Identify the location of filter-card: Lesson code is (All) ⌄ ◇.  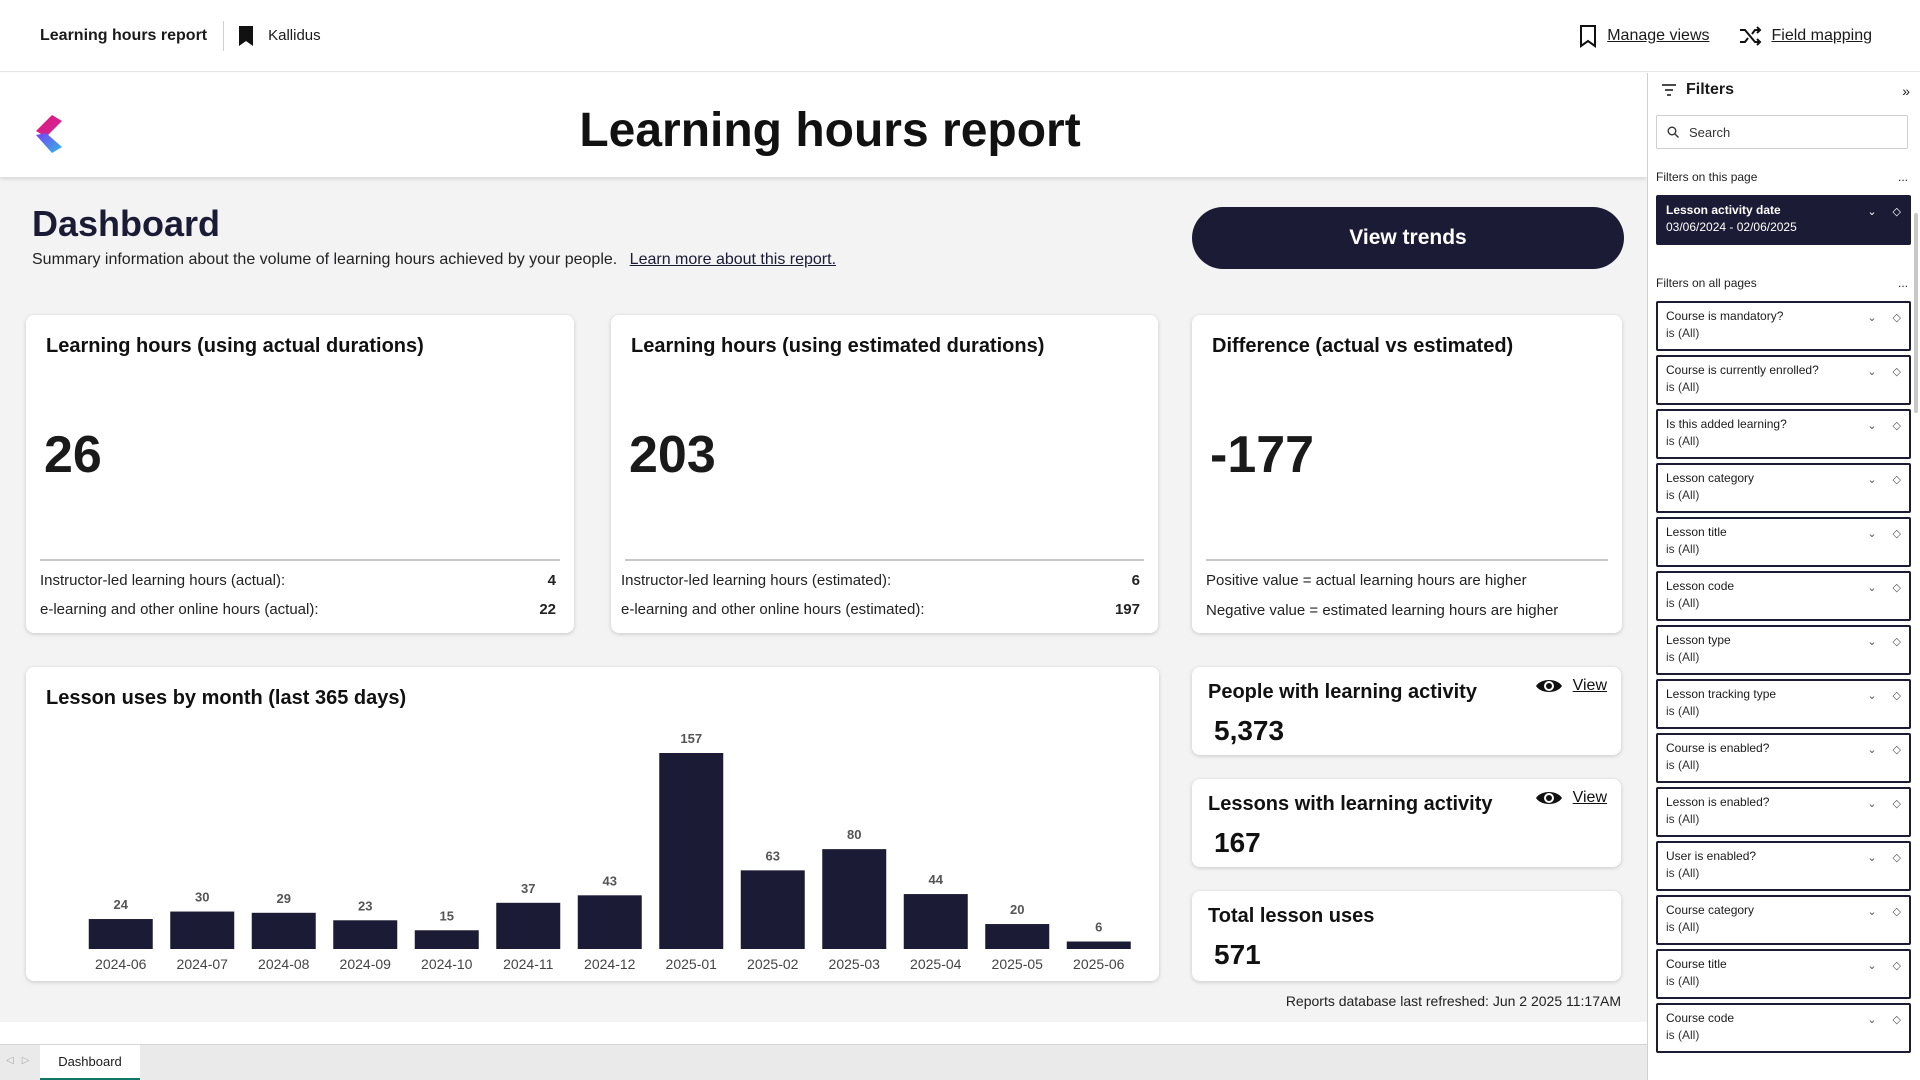
(1783, 596).